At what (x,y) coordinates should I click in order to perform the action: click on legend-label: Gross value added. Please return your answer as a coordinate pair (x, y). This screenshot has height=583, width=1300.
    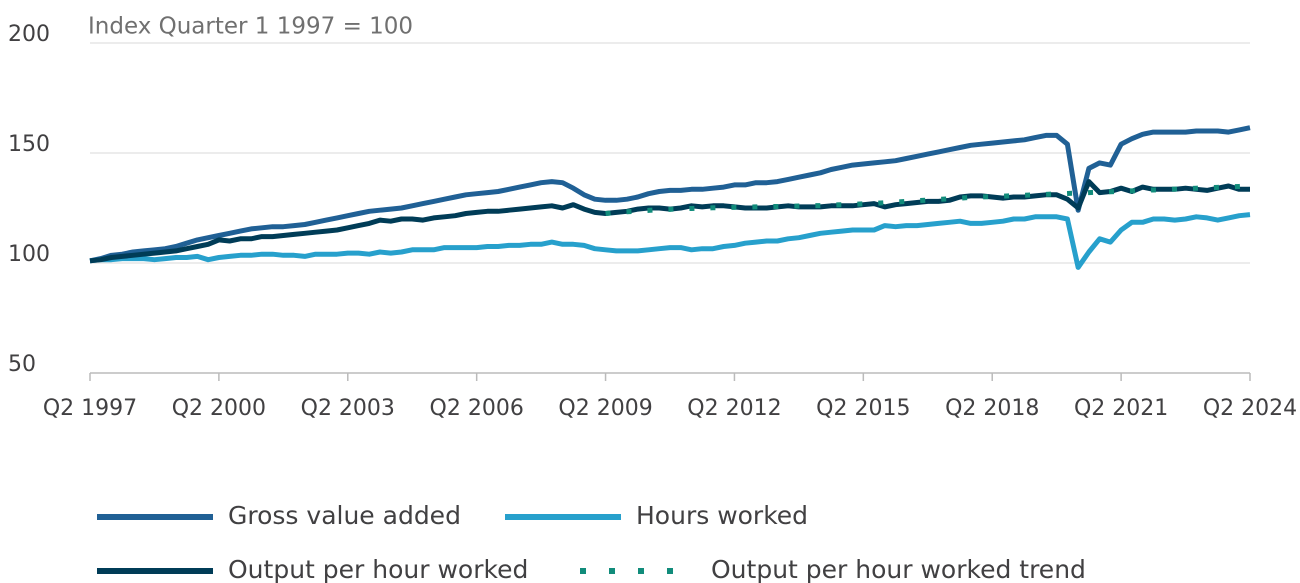
    Looking at the image, I should click on (344, 515).